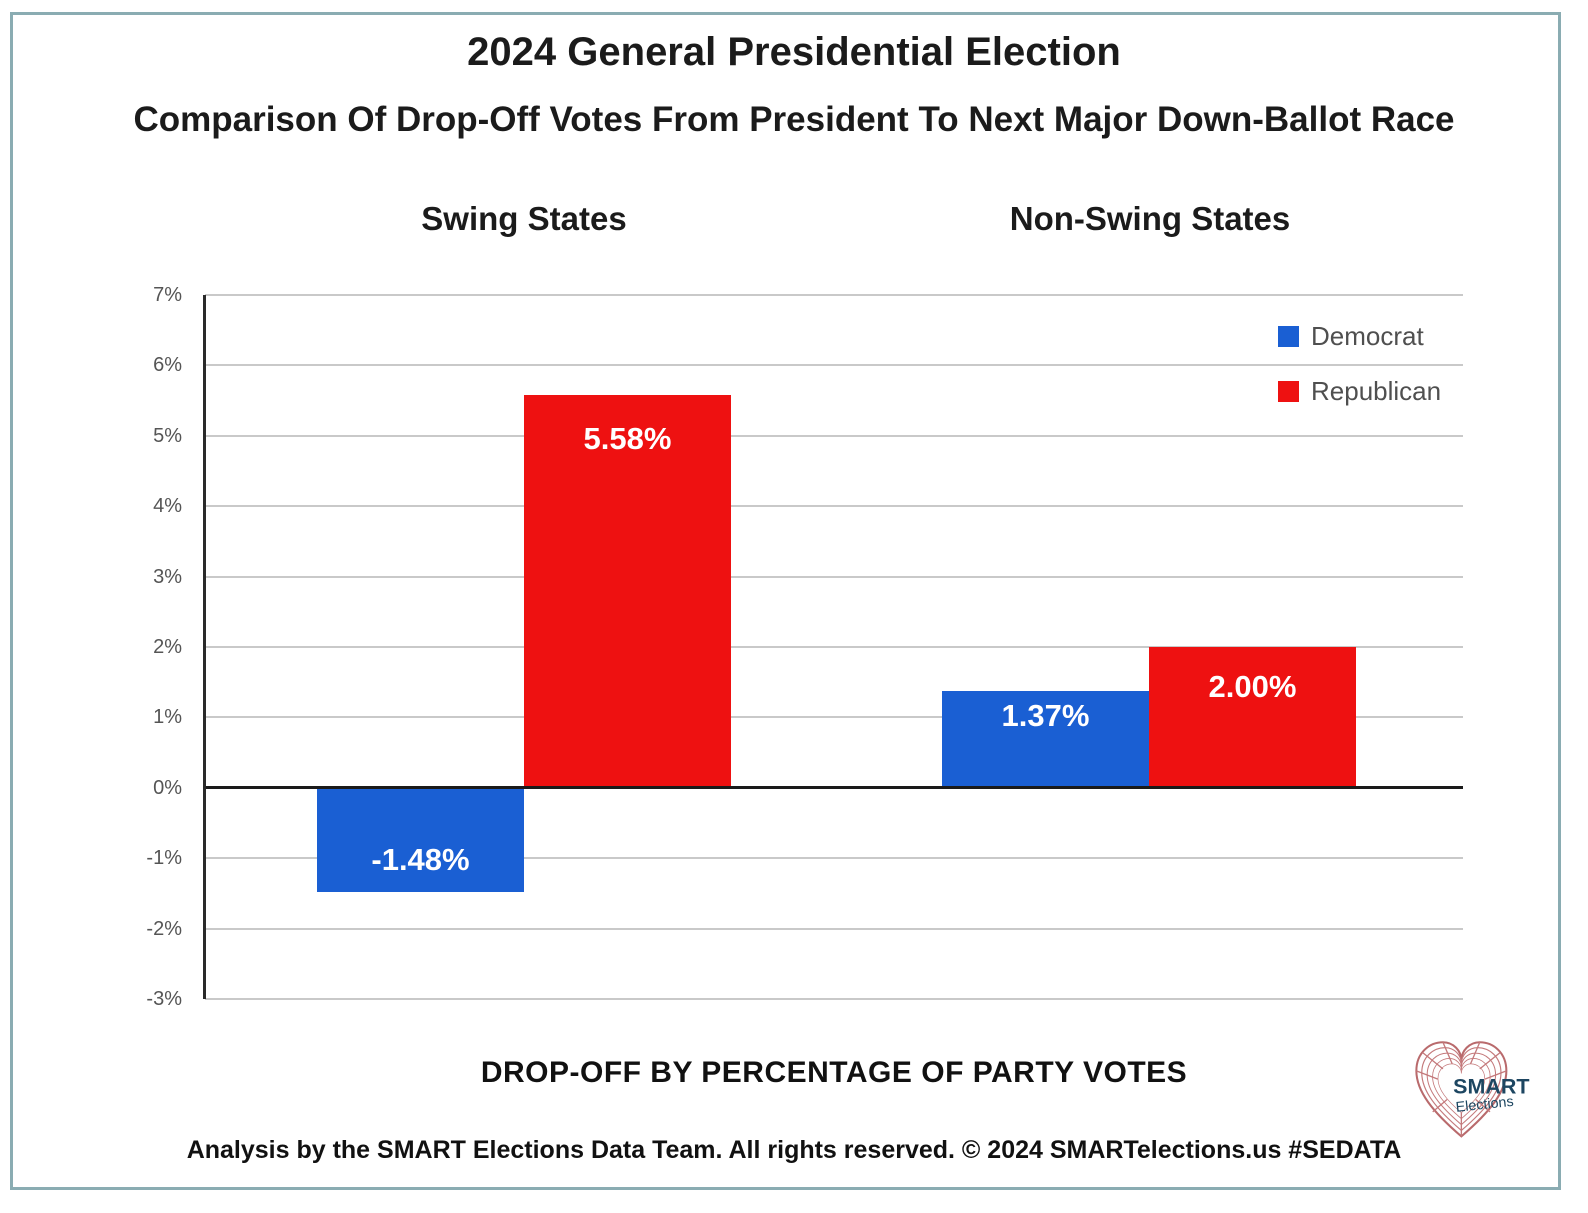  Describe the element at coordinates (1367, 336) in the screenshot. I see `legend-label: Democrat` at that location.